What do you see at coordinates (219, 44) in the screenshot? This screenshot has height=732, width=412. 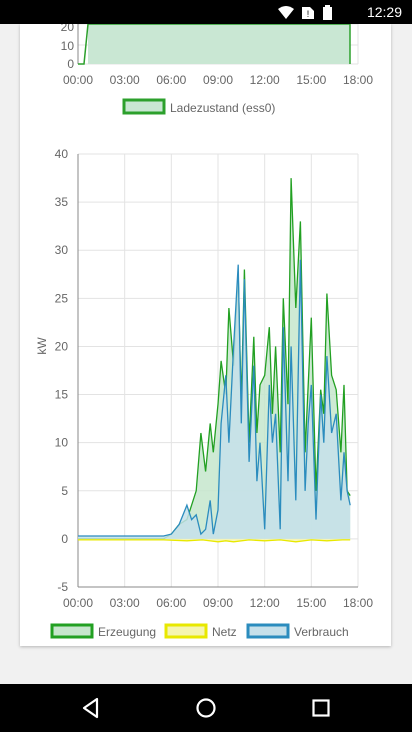 I see `top-chart-area` at bounding box center [219, 44].